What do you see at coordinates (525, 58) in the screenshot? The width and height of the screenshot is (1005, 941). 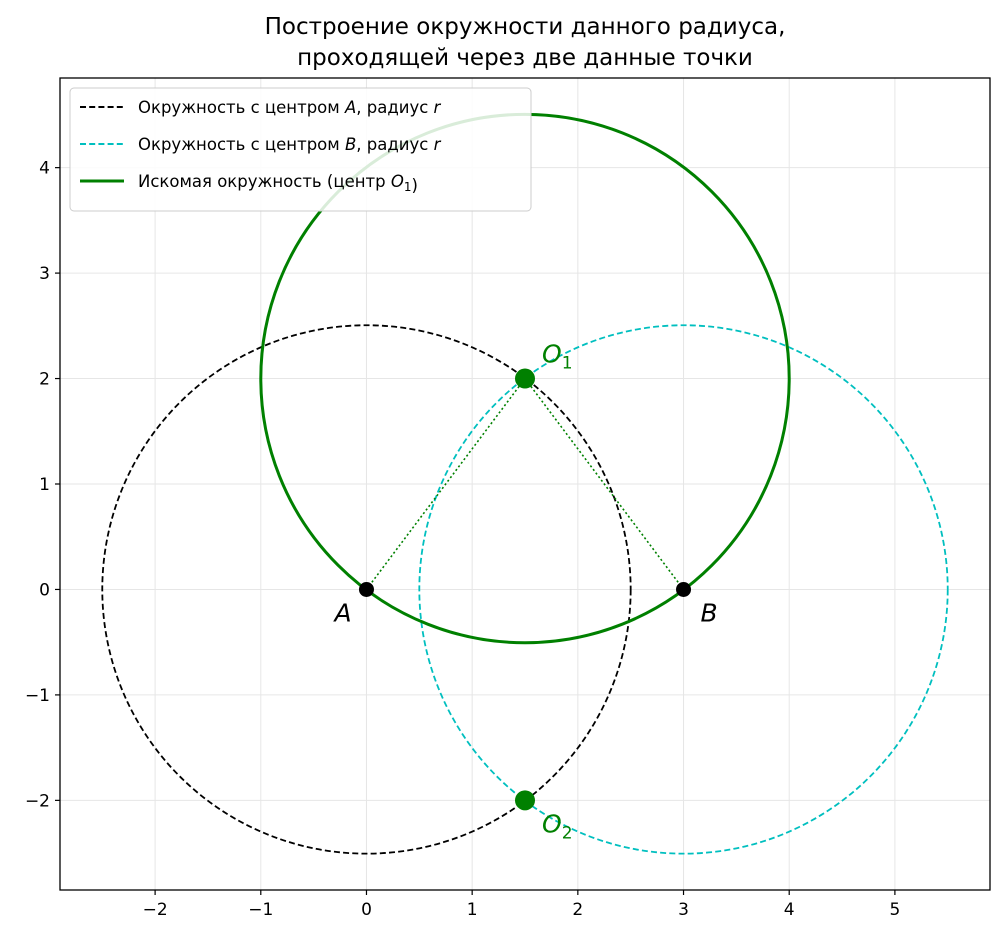 I see `chart-title-line2: проходящей через две данные точки` at bounding box center [525, 58].